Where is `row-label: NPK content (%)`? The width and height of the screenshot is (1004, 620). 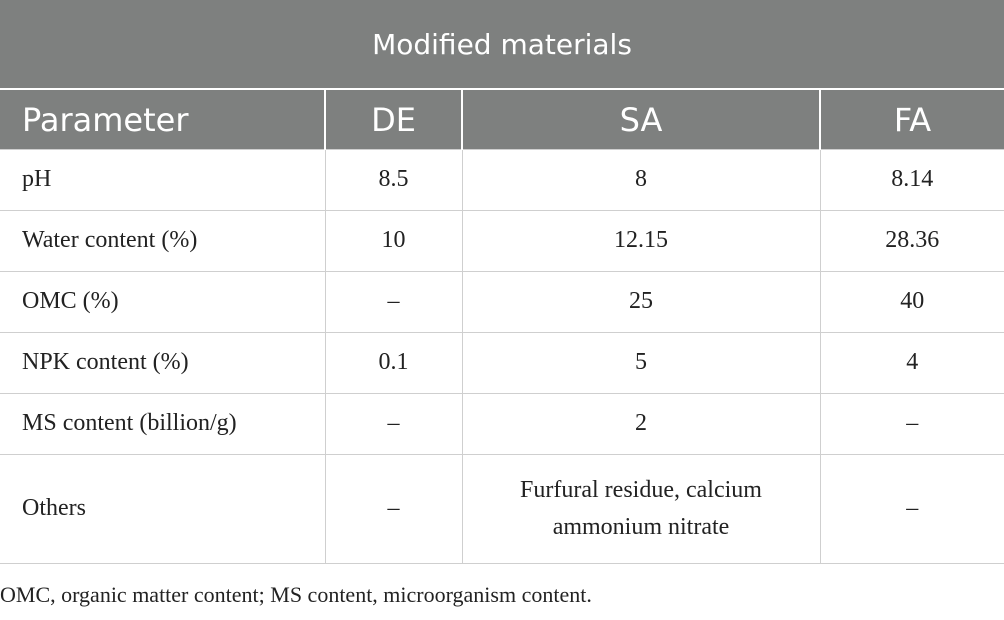
row-label: NPK content (%) is located at coordinates (163, 363).